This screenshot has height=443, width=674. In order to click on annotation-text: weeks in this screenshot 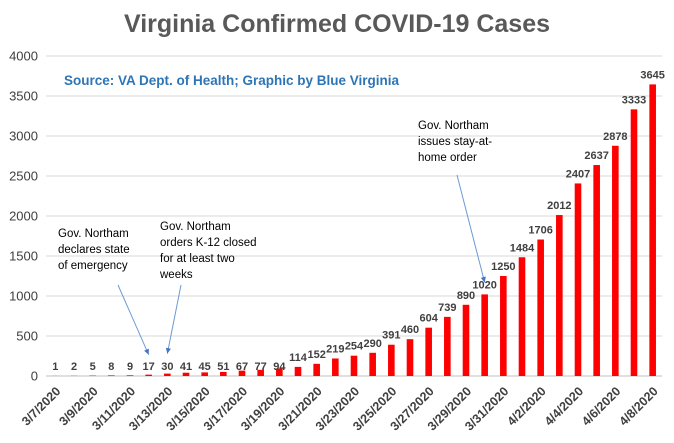, I will do `click(176, 275)`.